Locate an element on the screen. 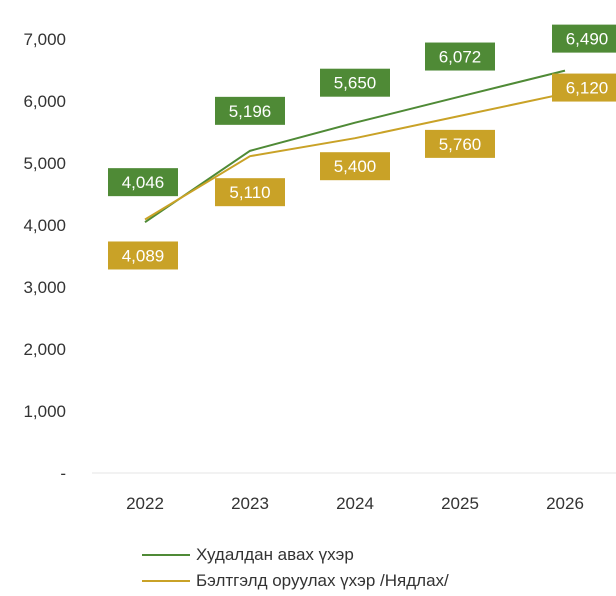  y-tick-label: 3,000 is located at coordinates (44, 287).